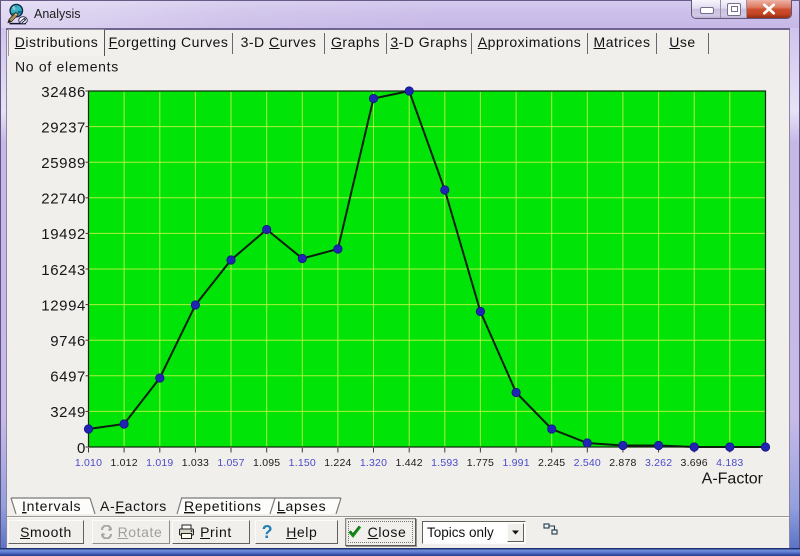 The width and height of the screenshot is (800, 556). Describe the element at coordinates (266, 463) in the screenshot. I see `svg-text: 1.095` at that location.